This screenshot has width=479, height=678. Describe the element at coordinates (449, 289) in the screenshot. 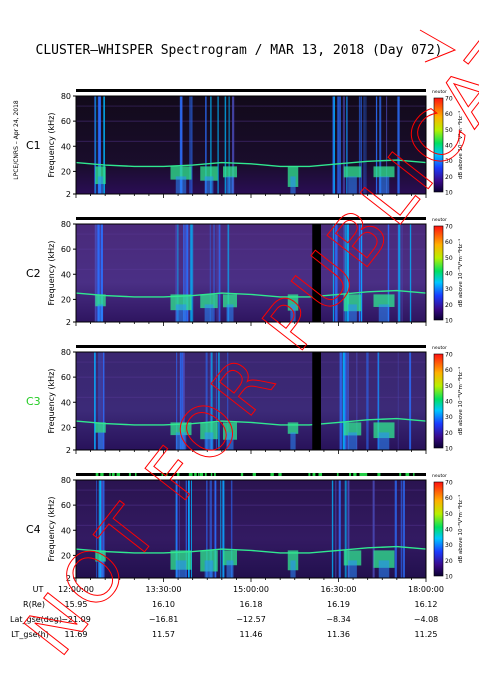

I see `colorbar-tick-label: 30` at that location.